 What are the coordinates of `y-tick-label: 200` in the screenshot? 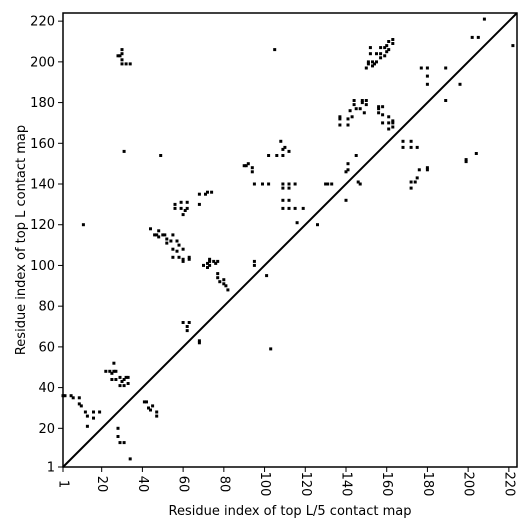 It's located at (42, 62).